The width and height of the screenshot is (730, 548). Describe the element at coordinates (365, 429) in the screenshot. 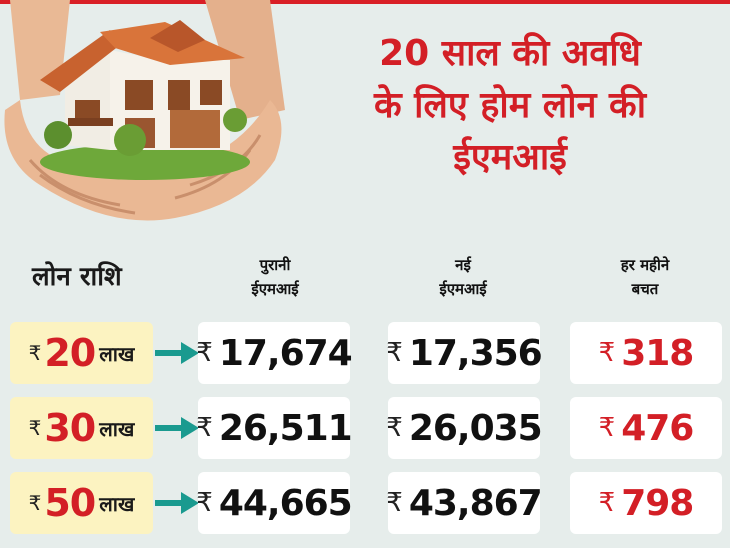

I see `table-row: ₹ 30 लाख ₹ 26,511 ₹ 26,035 ₹ 476` at that location.